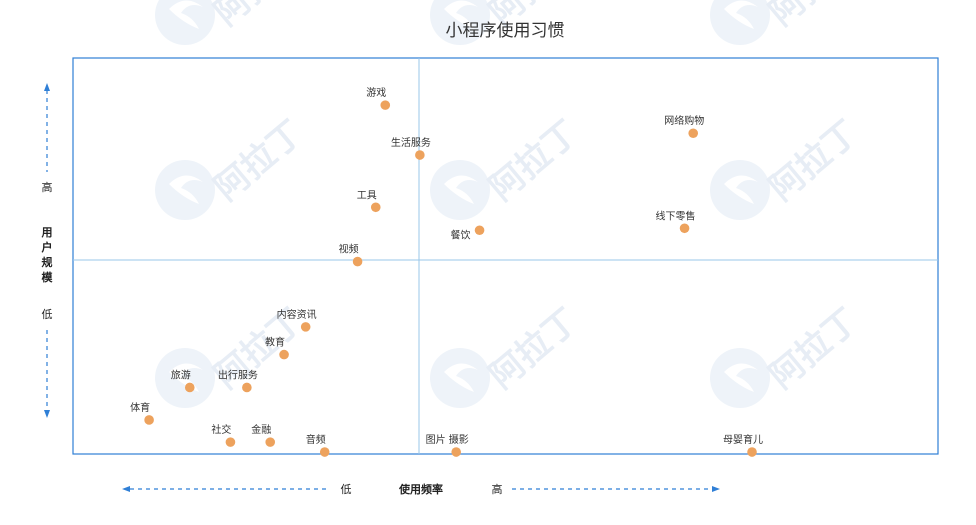 The width and height of the screenshot is (976, 525). Describe the element at coordinates (505, 30) in the screenshot. I see `chart-title: 小程序使用习惯` at that location.